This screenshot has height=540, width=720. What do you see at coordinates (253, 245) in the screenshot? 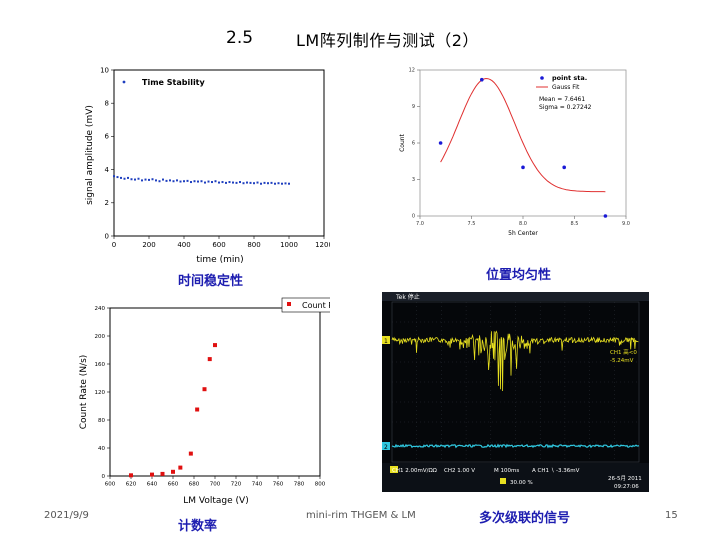
I see `x-tick-label: 800` at bounding box center [253, 245].